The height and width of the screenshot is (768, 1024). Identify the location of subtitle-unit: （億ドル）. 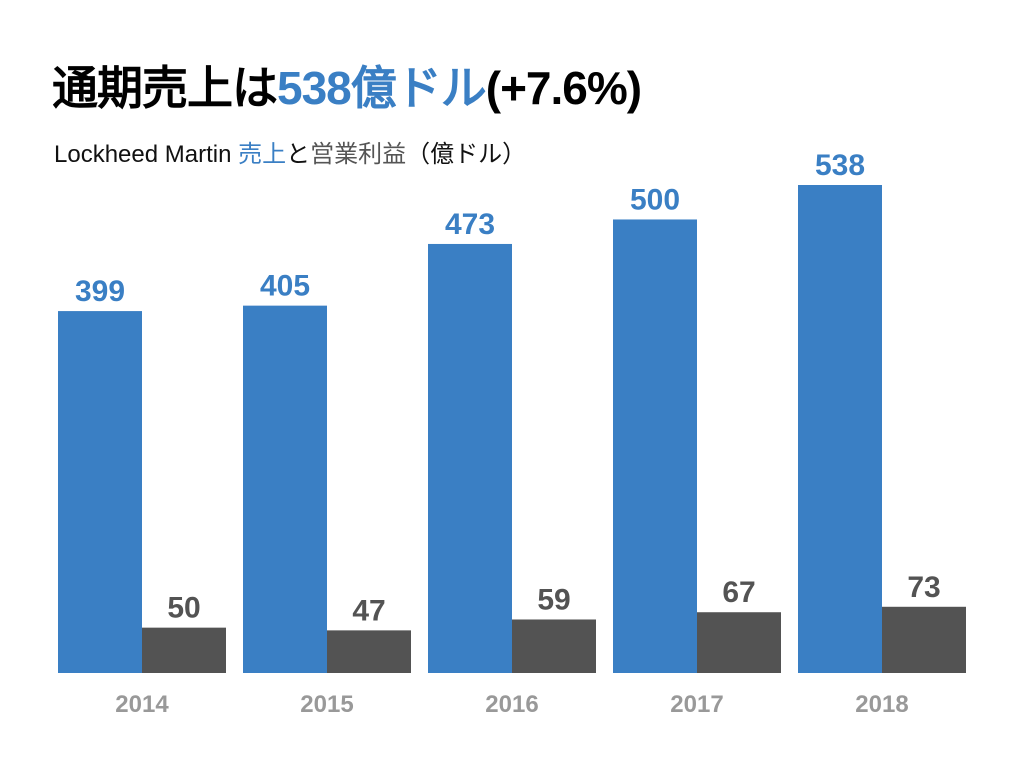
(466, 154).